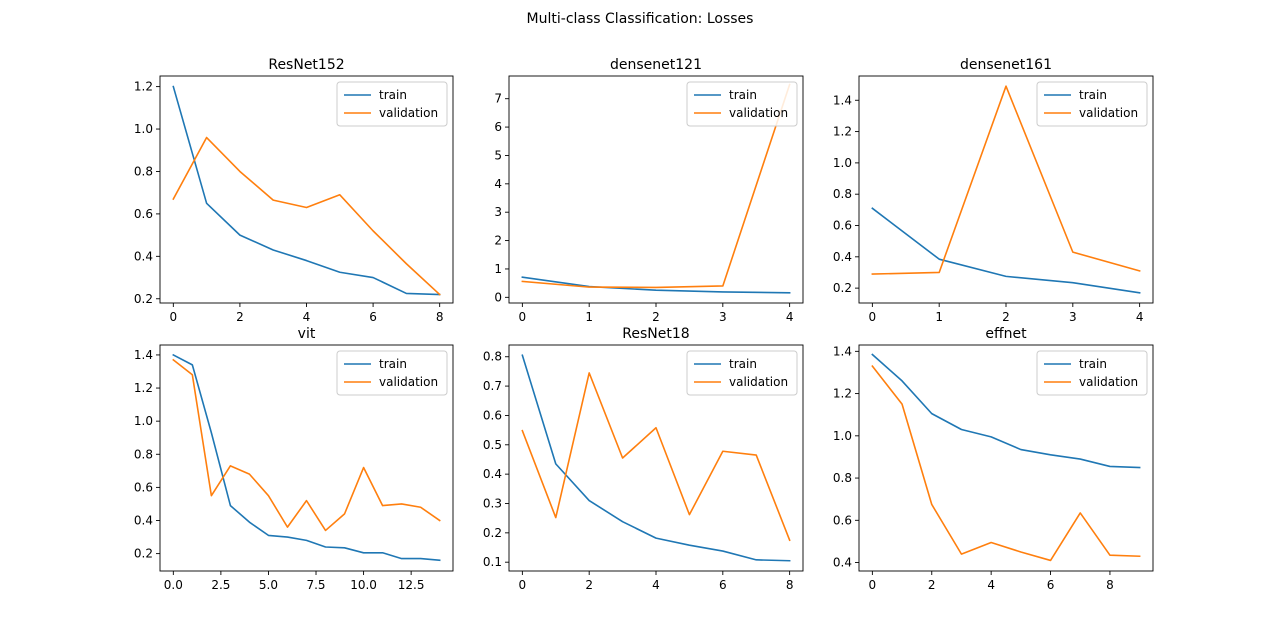  Describe the element at coordinates (492, 562) in the screenshot. I see `y-tick-label: 0.1` at that location.